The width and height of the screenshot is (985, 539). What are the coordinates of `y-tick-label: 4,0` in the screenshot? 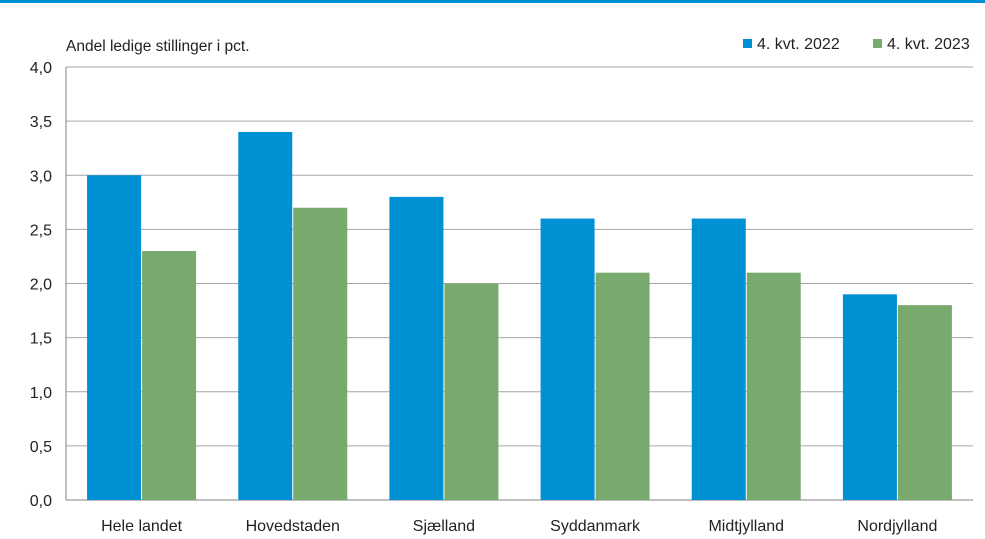 It's located at (41, 68).